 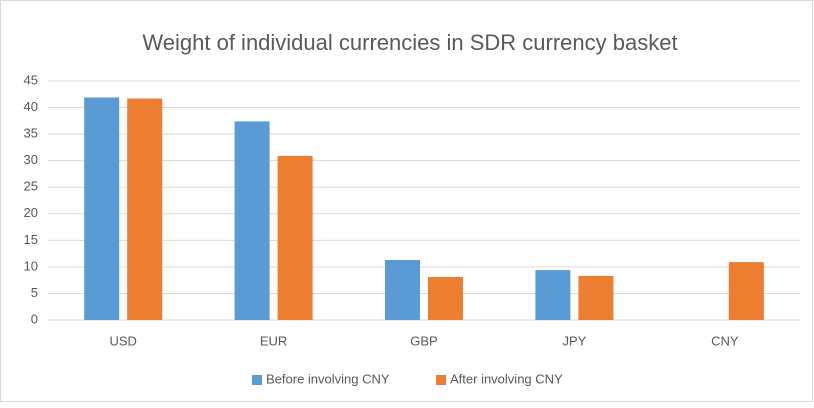 What do you see at coordinates (328, 378) in the screenshot?
I see `legend-label: Before involving CNY` at bounding box center [328, 378].